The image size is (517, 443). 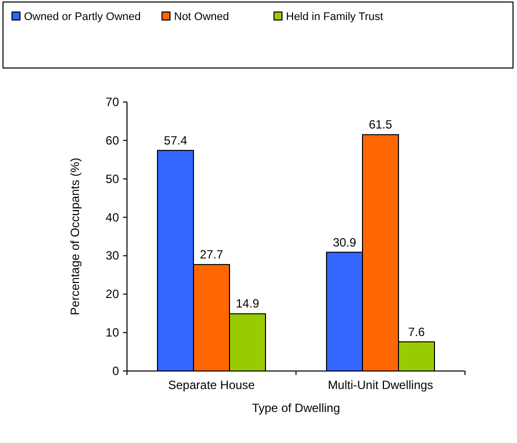 What do you see at coordinates (113, 102) in the screenshot?
I see `y-tick-label: 70` at bounding box center [113, 102].